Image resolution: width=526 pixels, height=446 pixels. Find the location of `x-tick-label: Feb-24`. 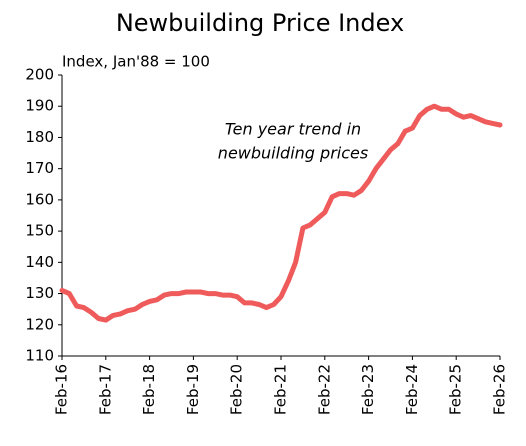

x-tick-label: Feb-24 is located at coordinates (412, 389).